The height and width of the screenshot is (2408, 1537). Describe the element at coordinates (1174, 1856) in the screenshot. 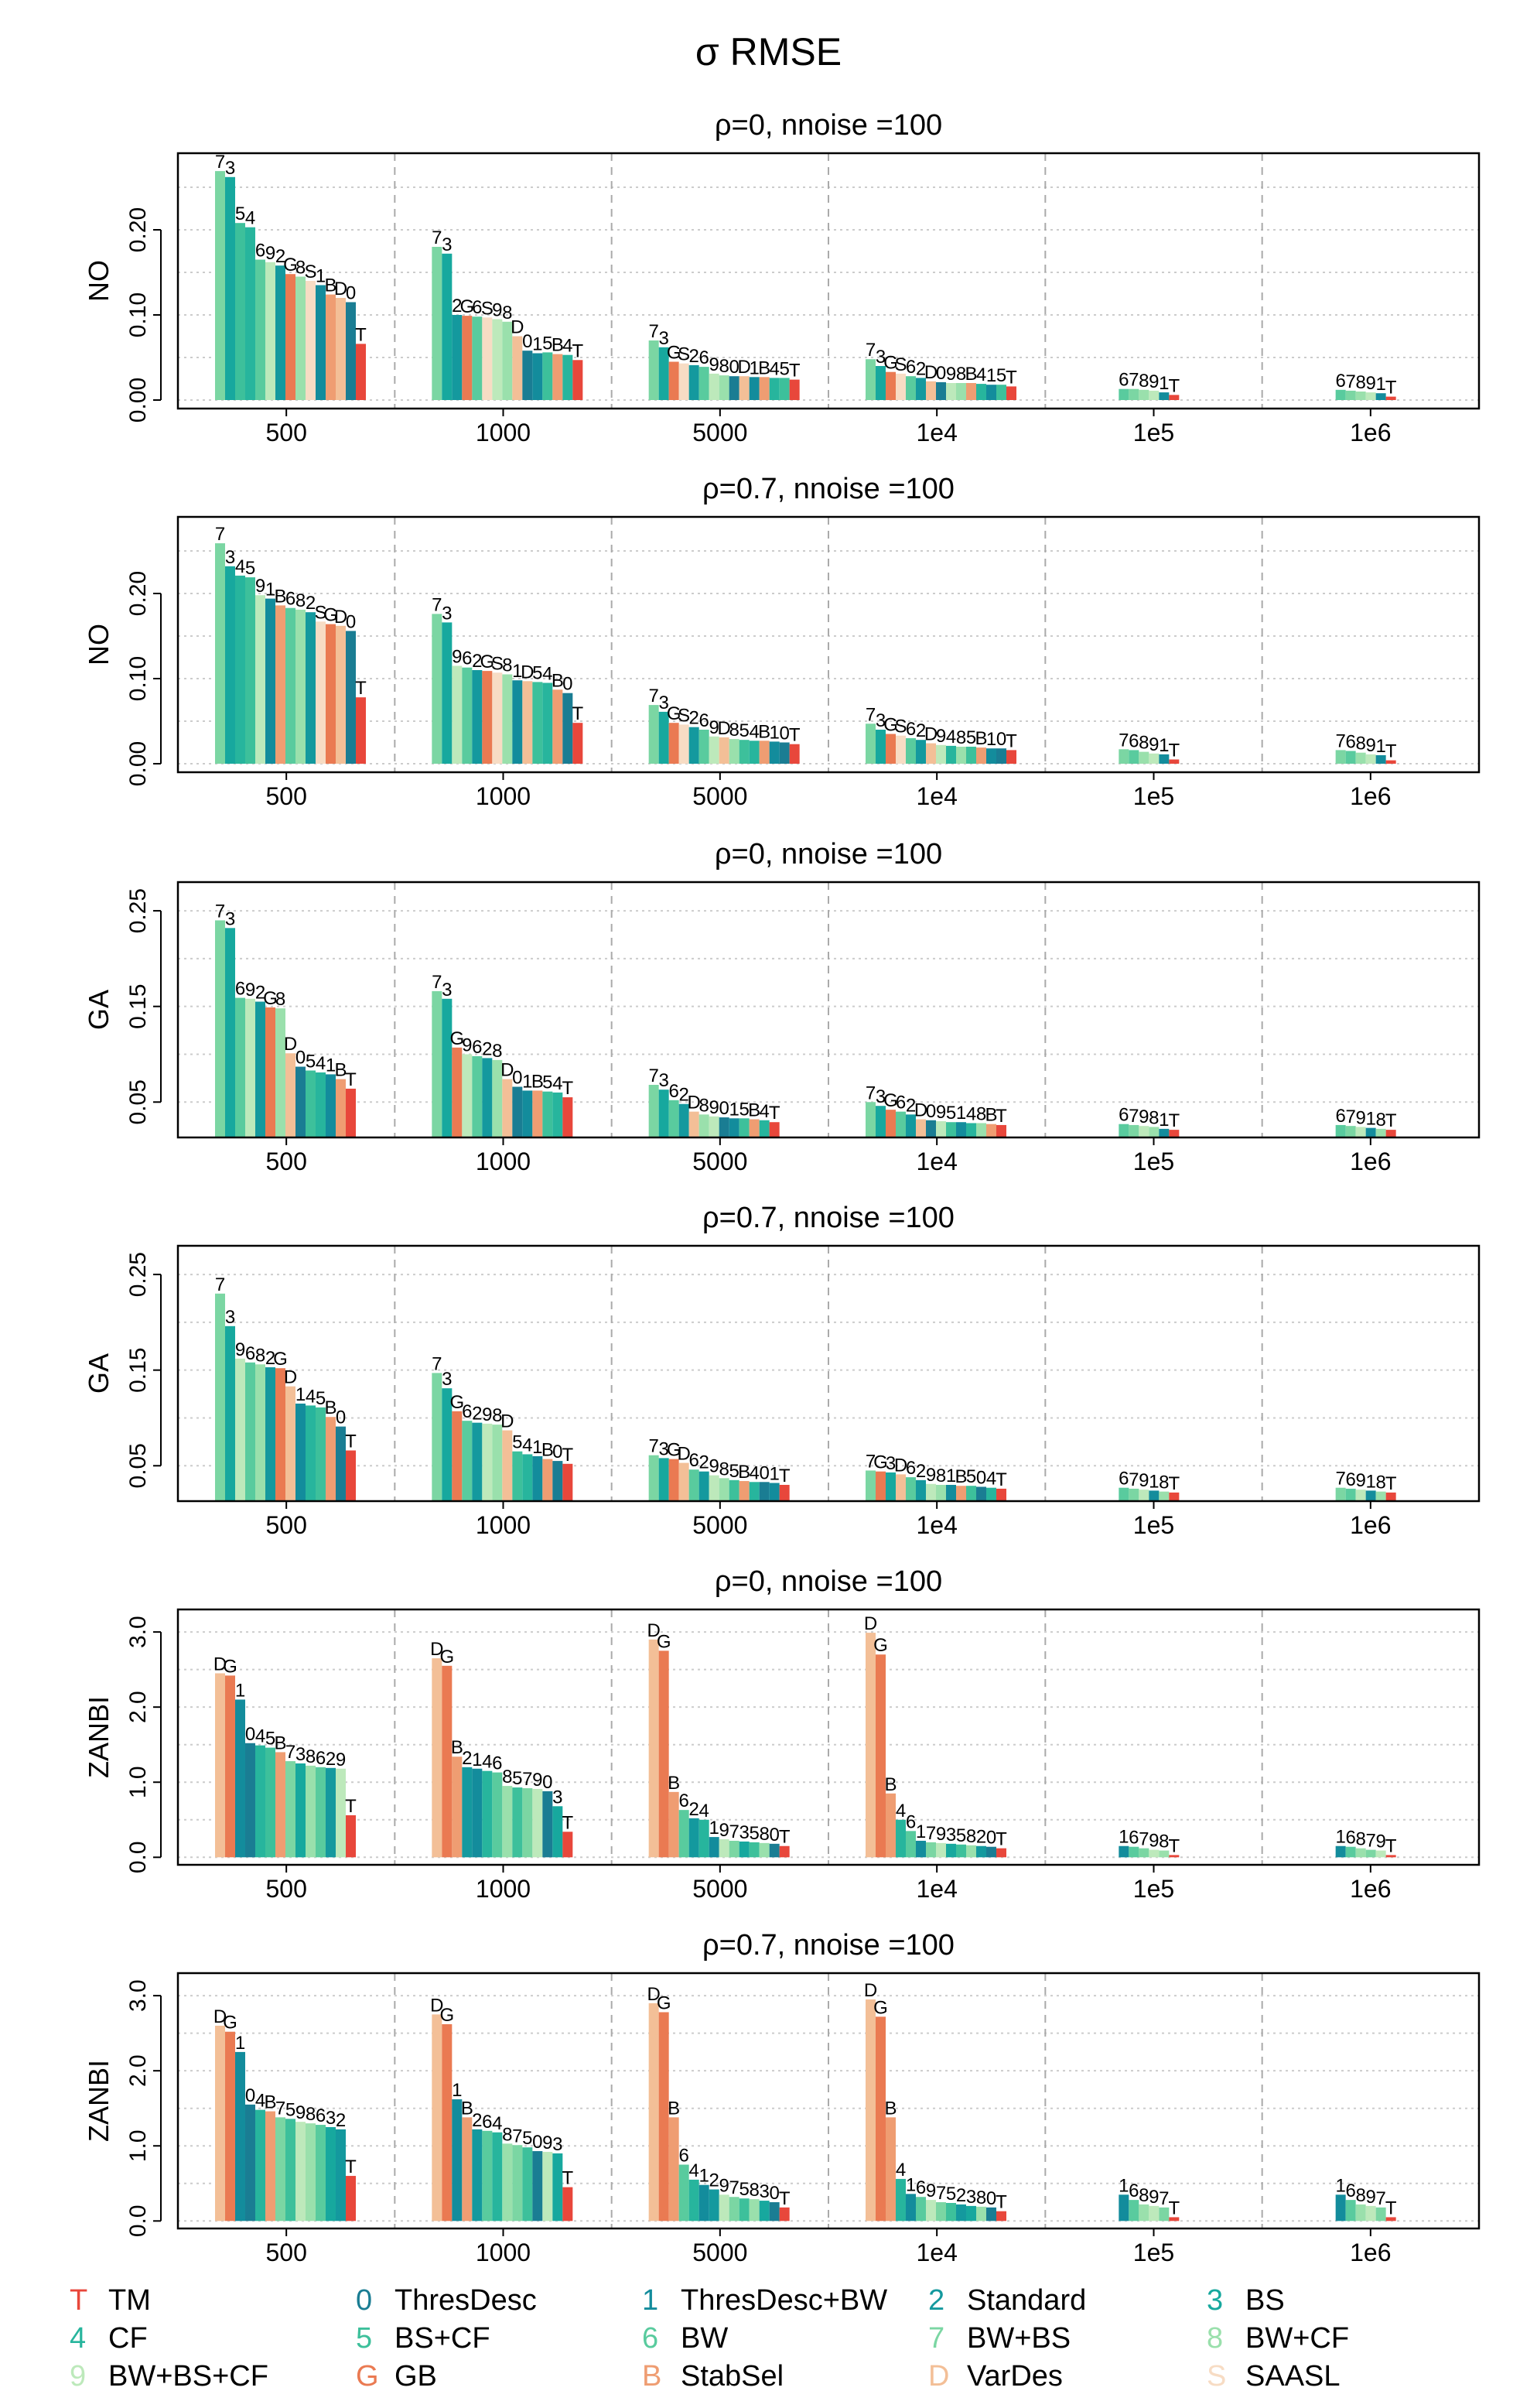

I see `bar-T` at that location.